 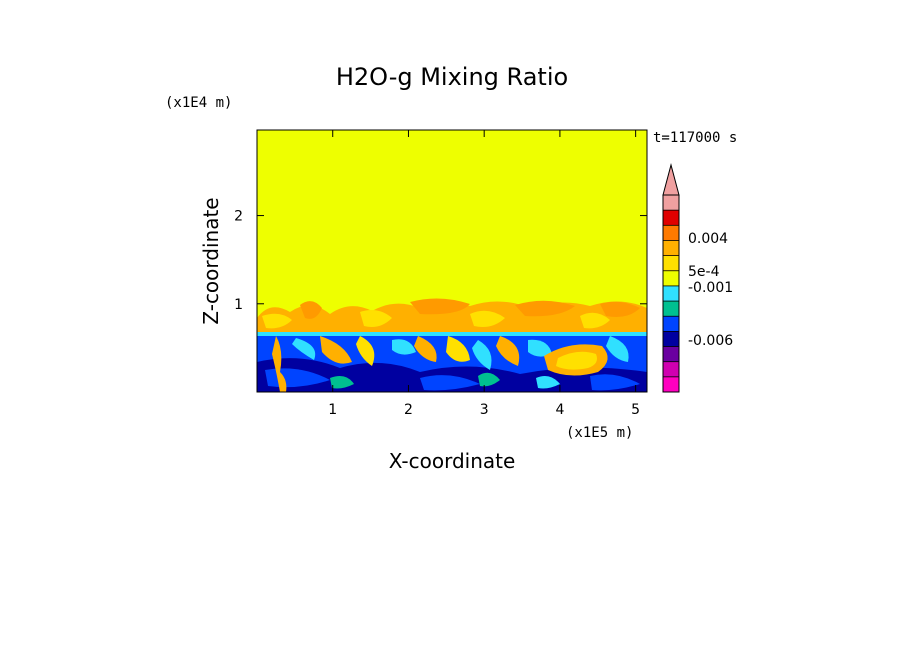 I want to click on colorbar-arrow, so click(x=671, y=179).